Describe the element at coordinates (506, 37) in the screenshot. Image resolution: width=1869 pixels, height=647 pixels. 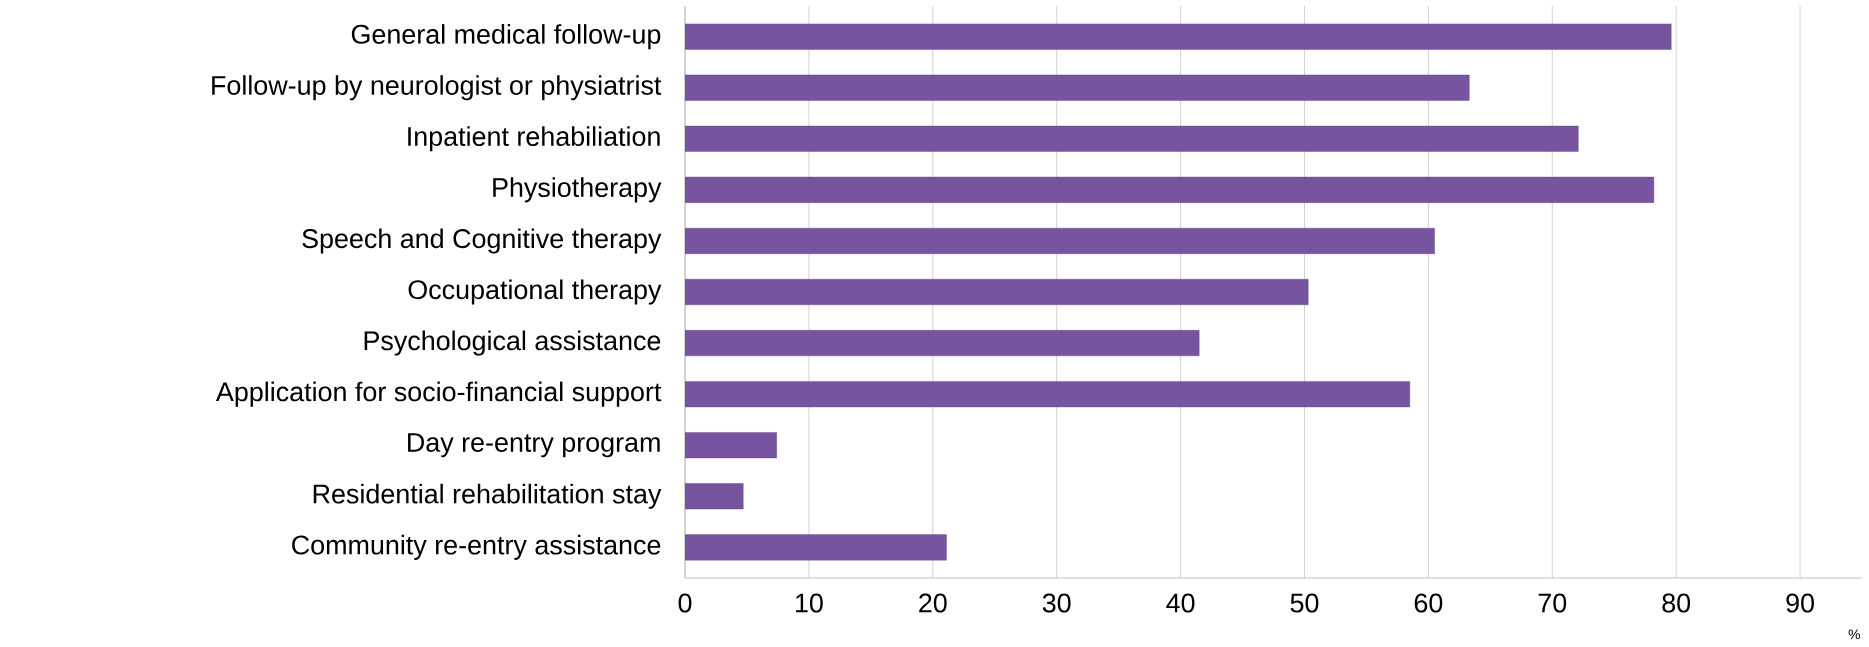
I see `y-tick-label: General medical follow-up` at that location.